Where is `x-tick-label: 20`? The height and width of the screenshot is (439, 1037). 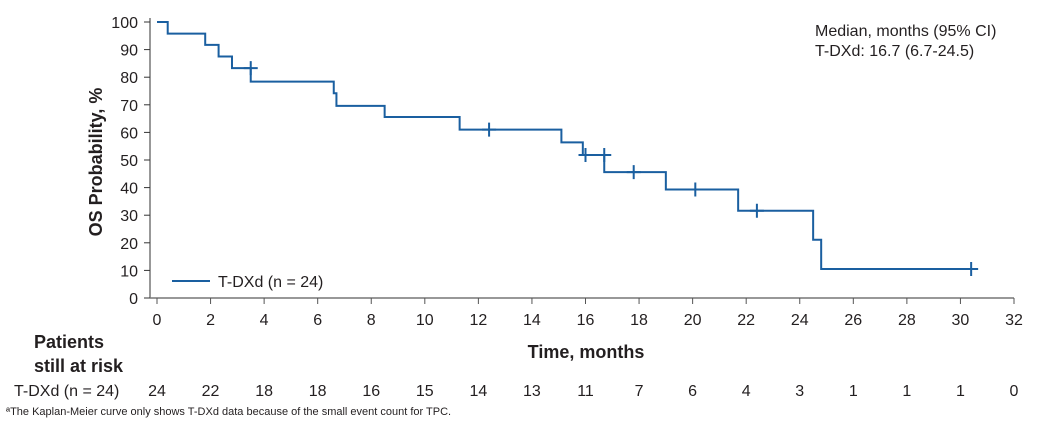
x-tick-label: 20 is located at coordinates (693, 320).